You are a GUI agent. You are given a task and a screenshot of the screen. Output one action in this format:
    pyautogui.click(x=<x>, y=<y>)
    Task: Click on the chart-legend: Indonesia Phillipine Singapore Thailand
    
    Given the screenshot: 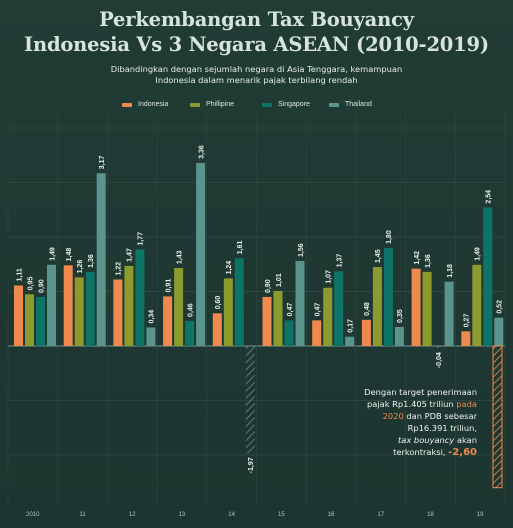 What is the action you would take?
    pyautogui.click(x=256, y=107)
    